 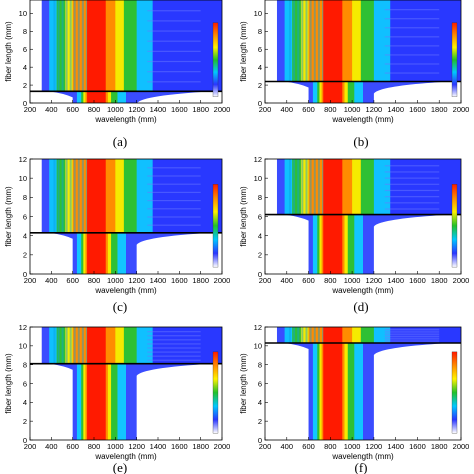 What do you see at coordinates (23, 327) in the screenshot?
I see `y-tick-label: 12` at bounding box center [23, 327].